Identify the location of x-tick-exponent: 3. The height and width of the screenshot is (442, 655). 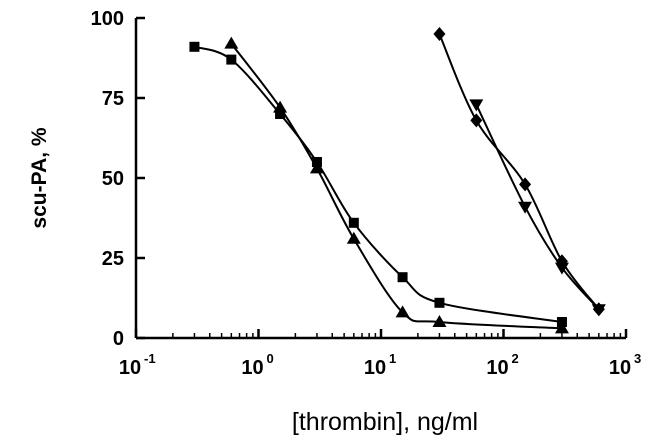
(637, 358).